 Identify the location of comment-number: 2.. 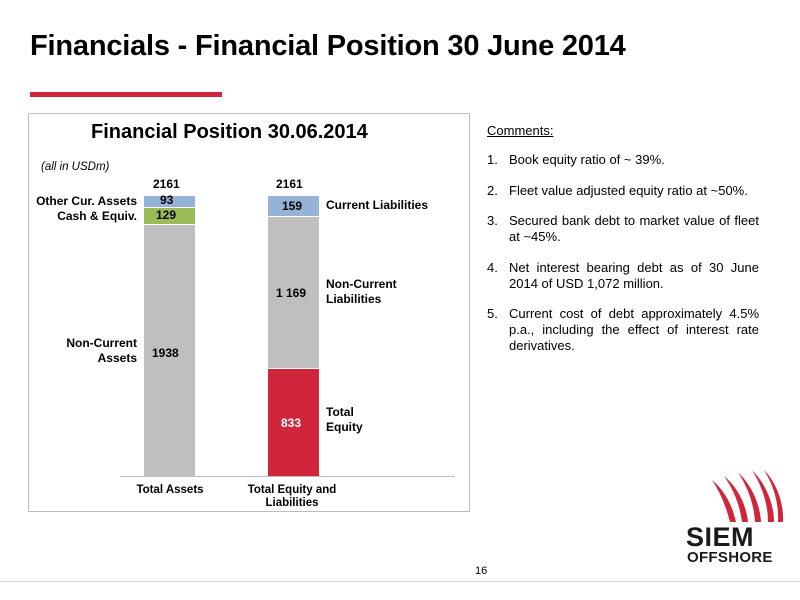
(492, 190).